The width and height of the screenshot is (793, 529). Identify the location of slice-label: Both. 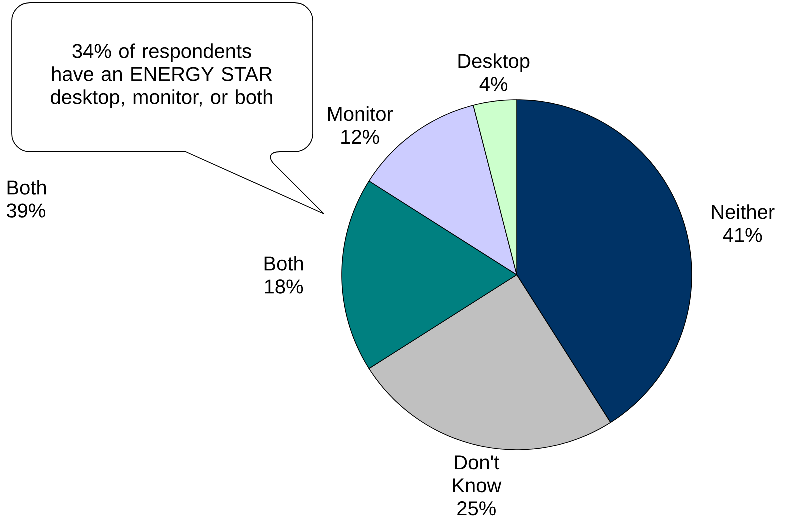
(284, 263).